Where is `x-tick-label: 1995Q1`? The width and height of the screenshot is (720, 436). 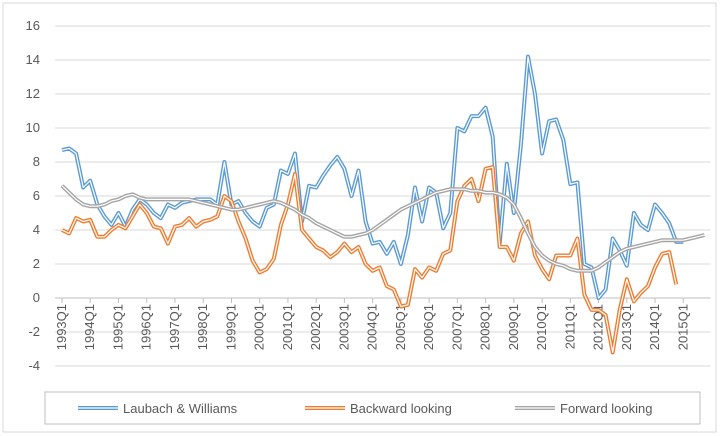
x-tick-label: 1995Q1 is located at coordinates (117, 327).